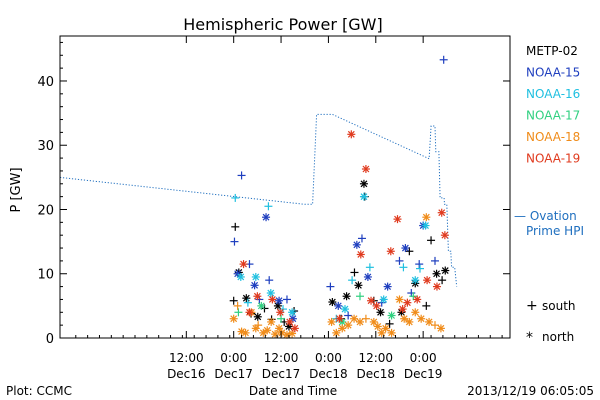  I want to click on y-tick-label: 30, so click(45, 146).